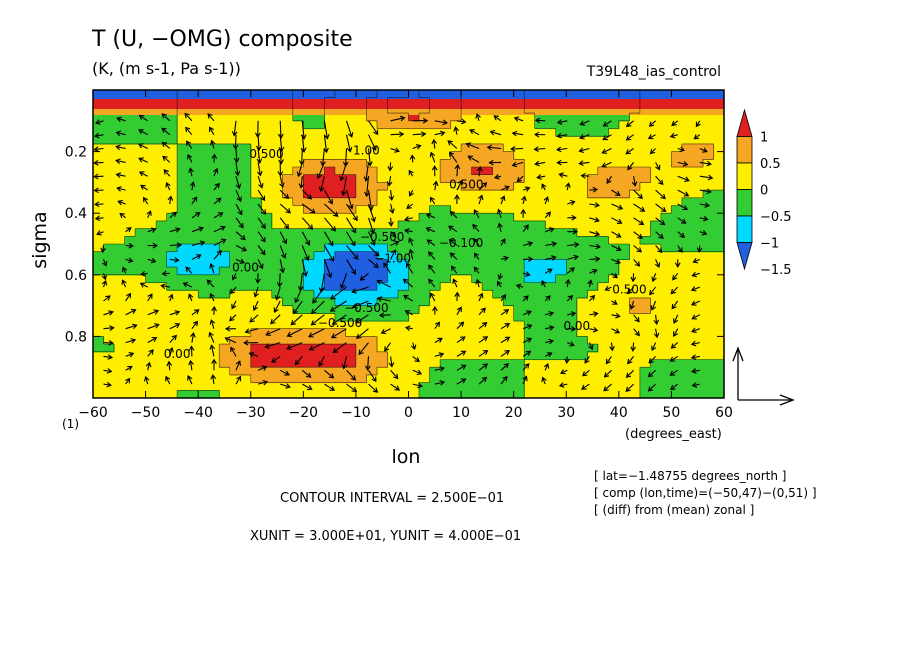 Image resolution: width=904 pixels, height=654 pixels. I want to click on x-tick-label: 10, so click(461, 413).